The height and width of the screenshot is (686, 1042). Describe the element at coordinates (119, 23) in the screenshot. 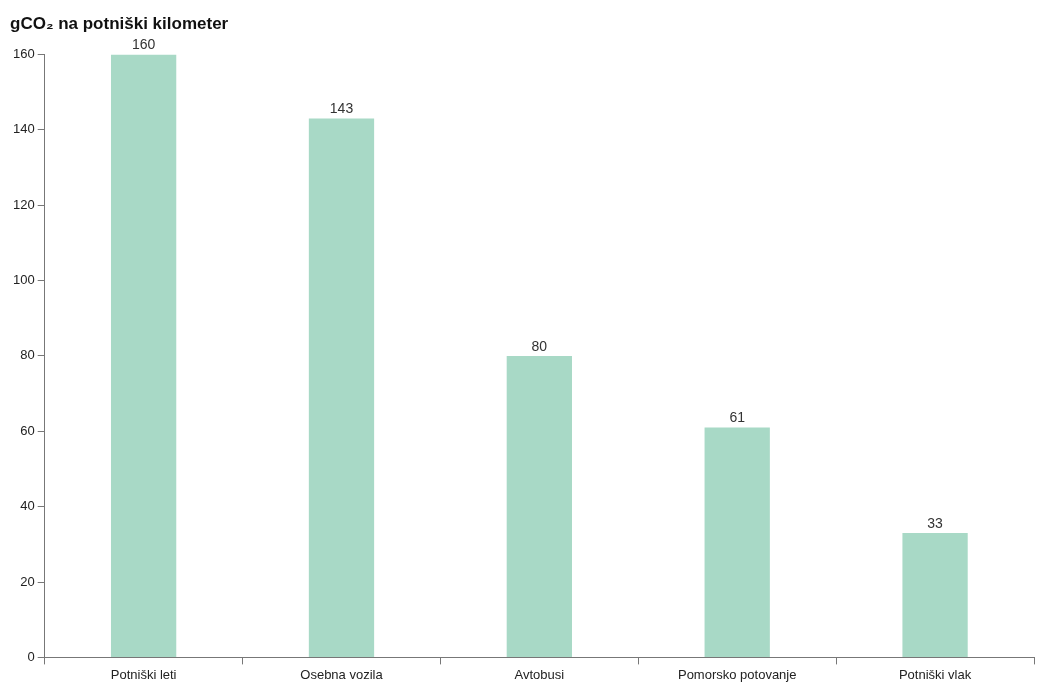

I see `chart-title: gCO₂ na potniški kilometer` at that location.